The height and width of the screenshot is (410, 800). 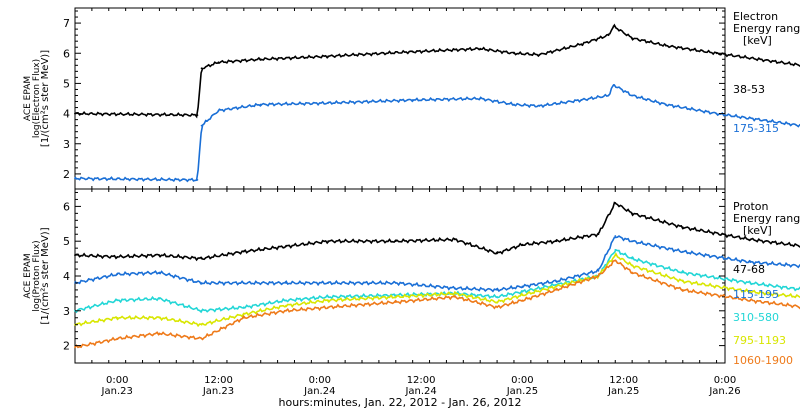 What do you see at coordinates (755, 16) in the screenshot?
I see `electron-legend-title-line-0: Electron` at bounding box center [755, 16].